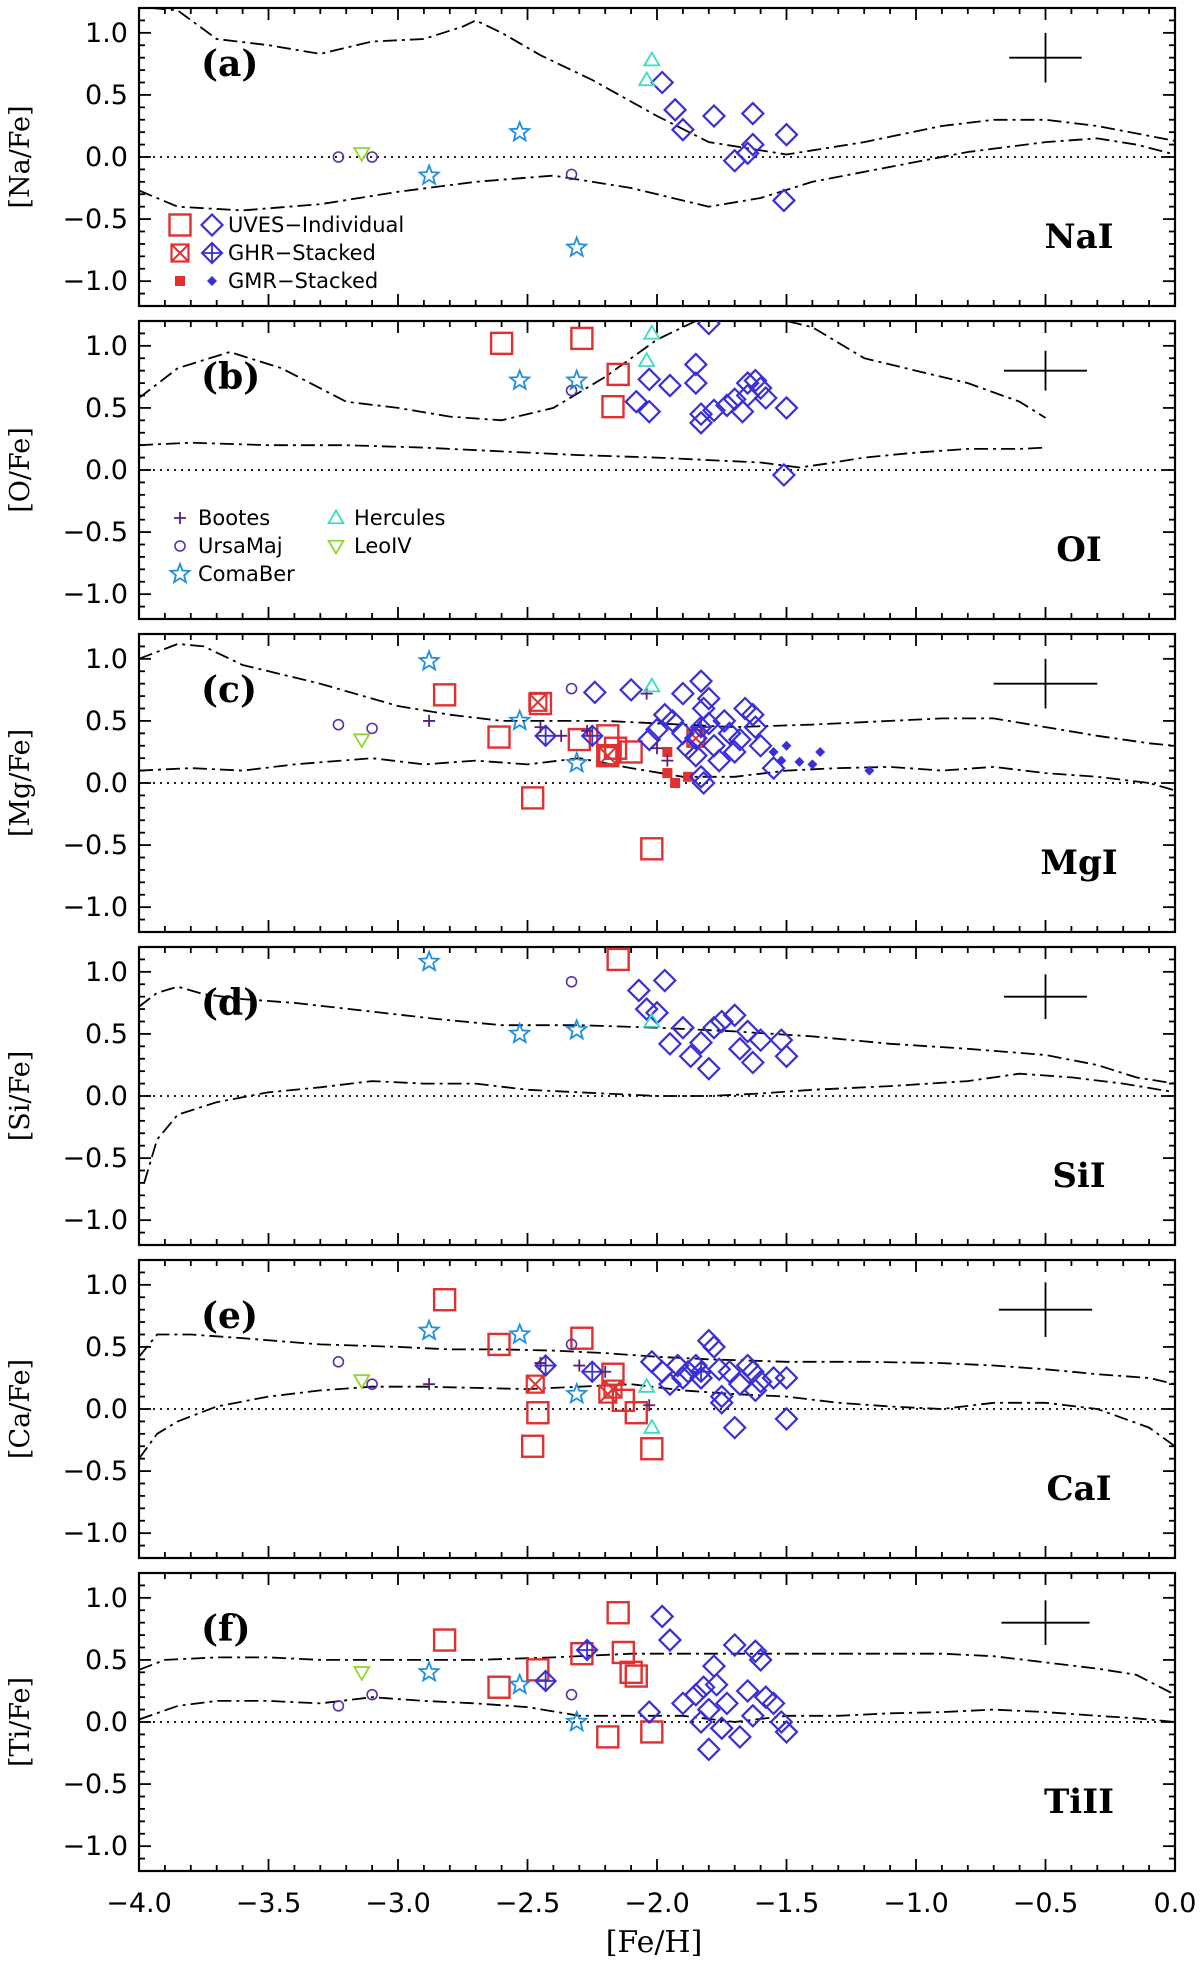 The width and height of the screenshot is (1200, 1963). What do you see at coordinates (623, 731) in the screenshot?
I see `series-xdiamond` at bounding box center [623, 731].